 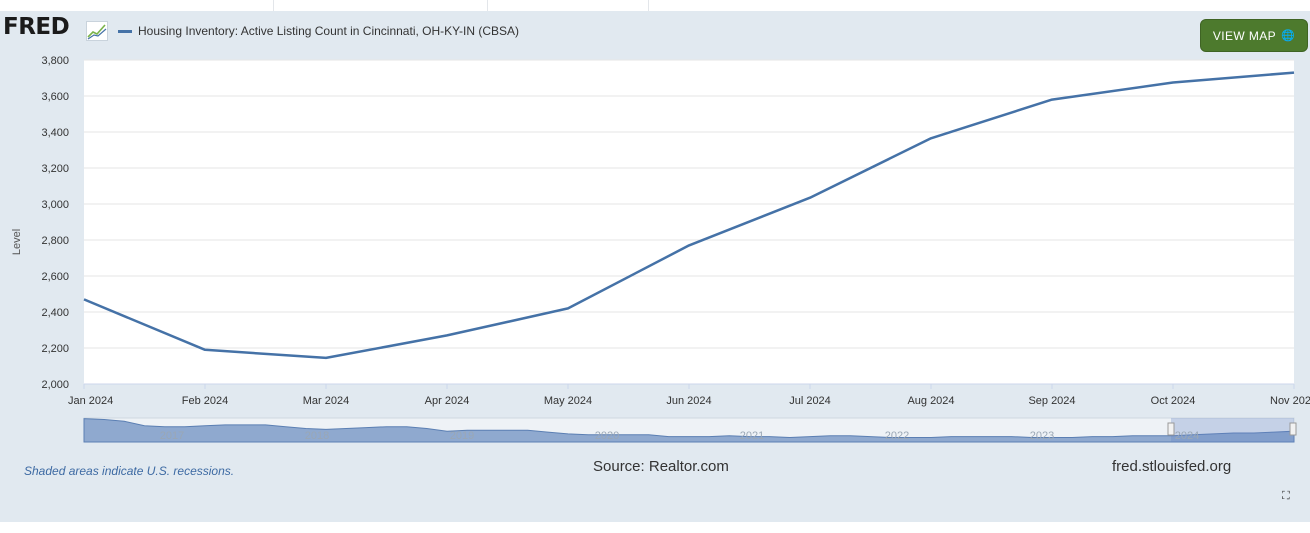 I want to click on x-tick-label: Sep 2024, so click(x=1051, y=401).